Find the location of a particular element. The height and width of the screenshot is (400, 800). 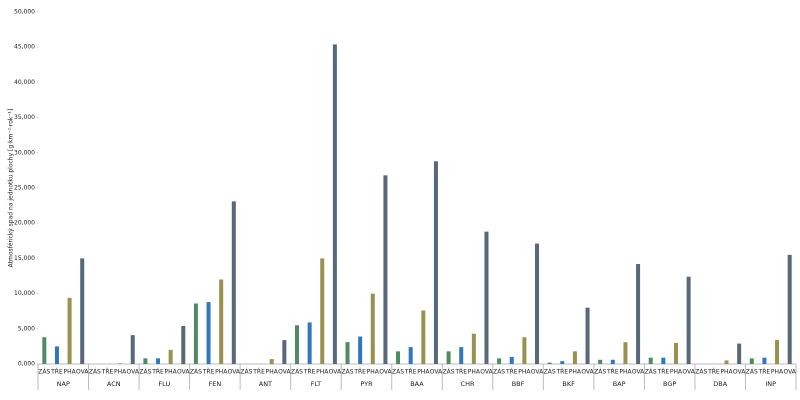

y-tick-label: 35,000 is located at coordinates (24, 117).